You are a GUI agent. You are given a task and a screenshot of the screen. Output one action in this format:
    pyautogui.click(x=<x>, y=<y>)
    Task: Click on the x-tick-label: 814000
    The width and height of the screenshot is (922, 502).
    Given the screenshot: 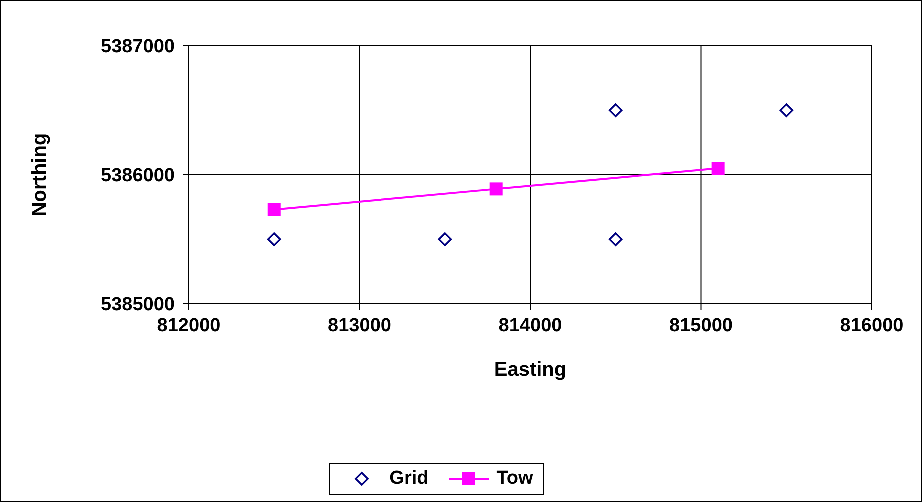 What is the action you would take?
    pyautogui.click(x=530, y=325)
    